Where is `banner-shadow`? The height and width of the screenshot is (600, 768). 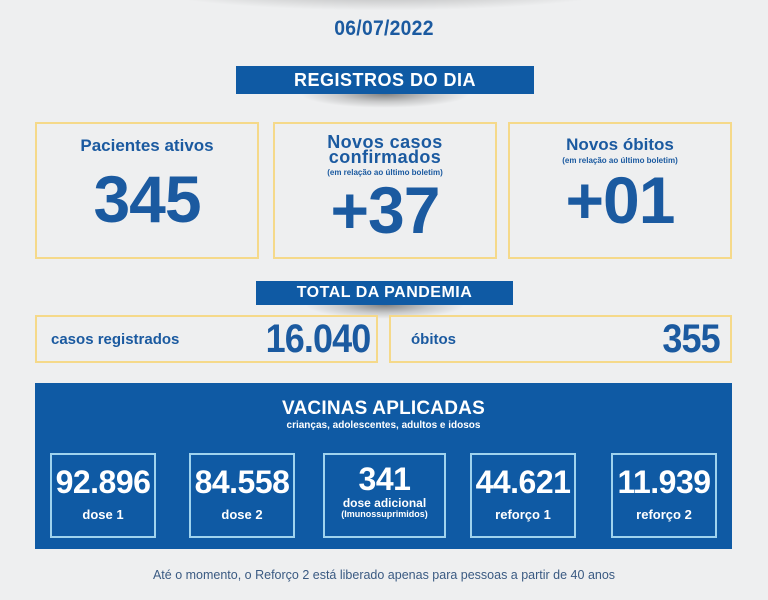
banner-shadow is located at coordinates (385, 101).